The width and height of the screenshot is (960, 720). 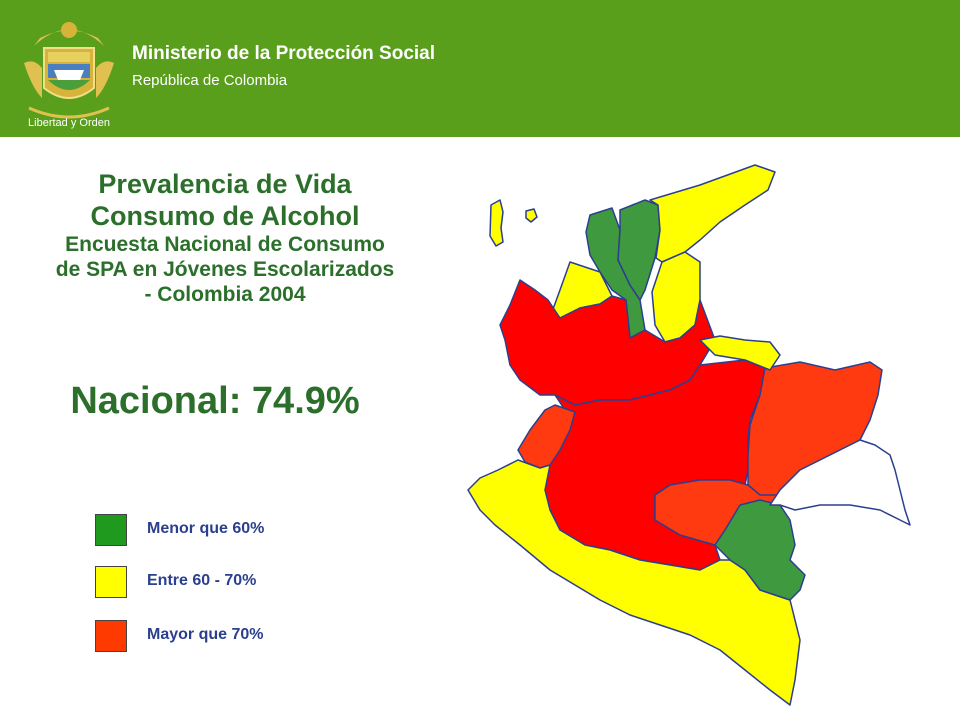 What do you see at coordinates (634, 582) in the screenshot?
I see `region-cauca-narino` at bounding box center [634, 582].